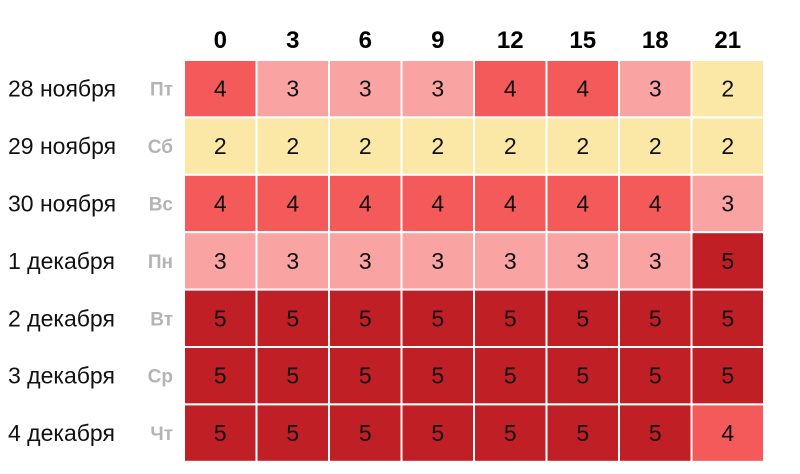 The image size is (800, 474). Describe the element at coordinates (161, 319) in the screenshot. I see `row-weekday-label: Вт` at that location.